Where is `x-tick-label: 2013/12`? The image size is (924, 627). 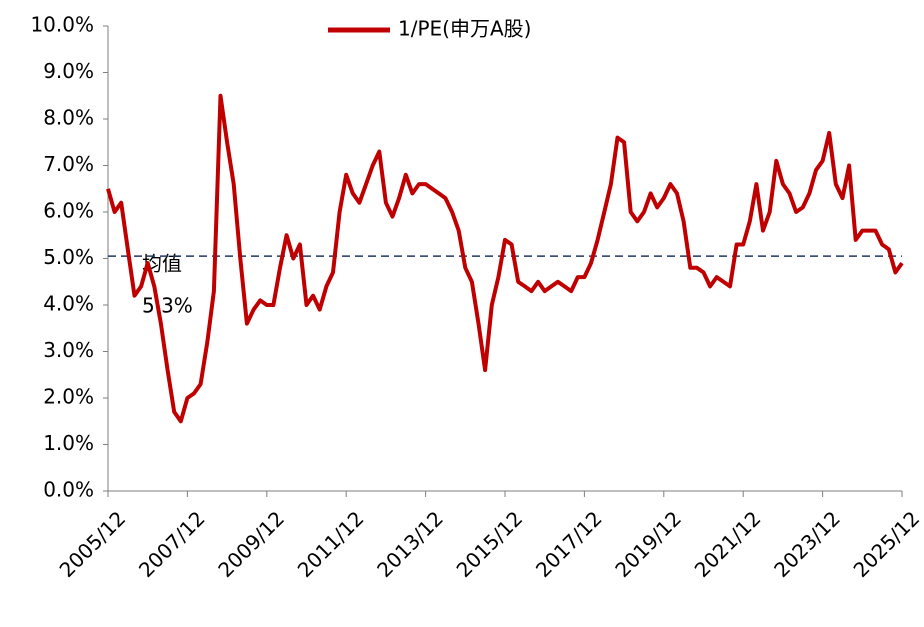
x-tick-label: 2013/12 is located at coordinates (410, 544).